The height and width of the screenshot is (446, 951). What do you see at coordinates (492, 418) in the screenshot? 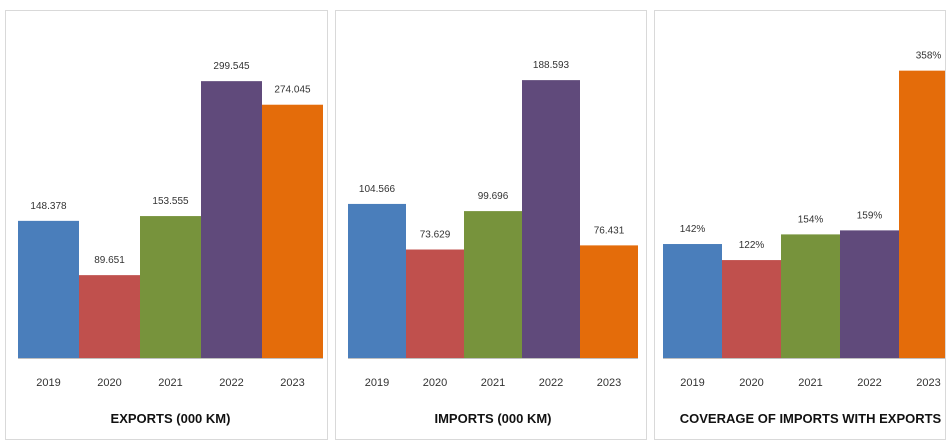
I see `imports-chart-title: IMPORTS (000 KM)` at bounding box center [492, 418].